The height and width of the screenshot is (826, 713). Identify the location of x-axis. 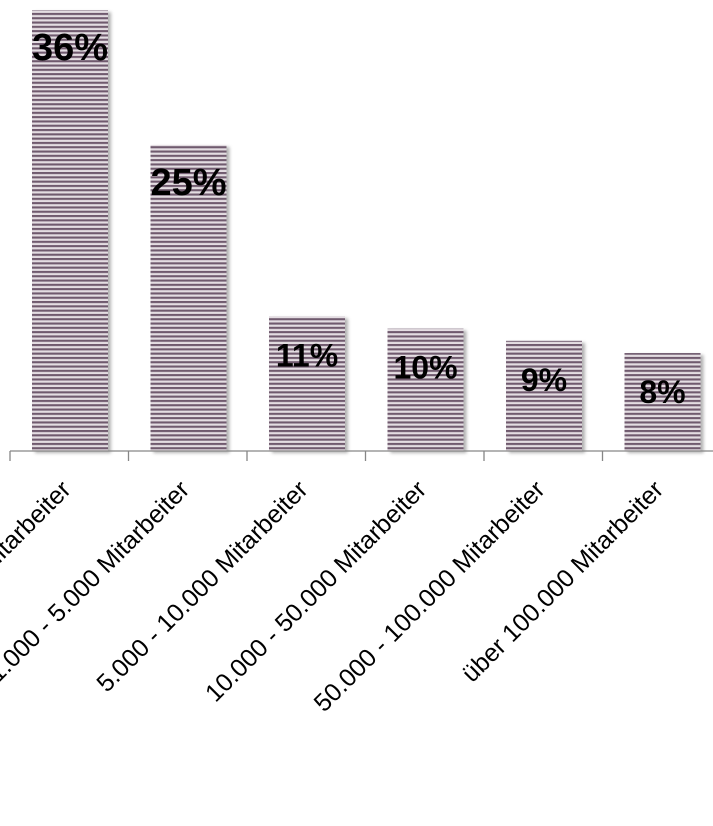
(361, 455).